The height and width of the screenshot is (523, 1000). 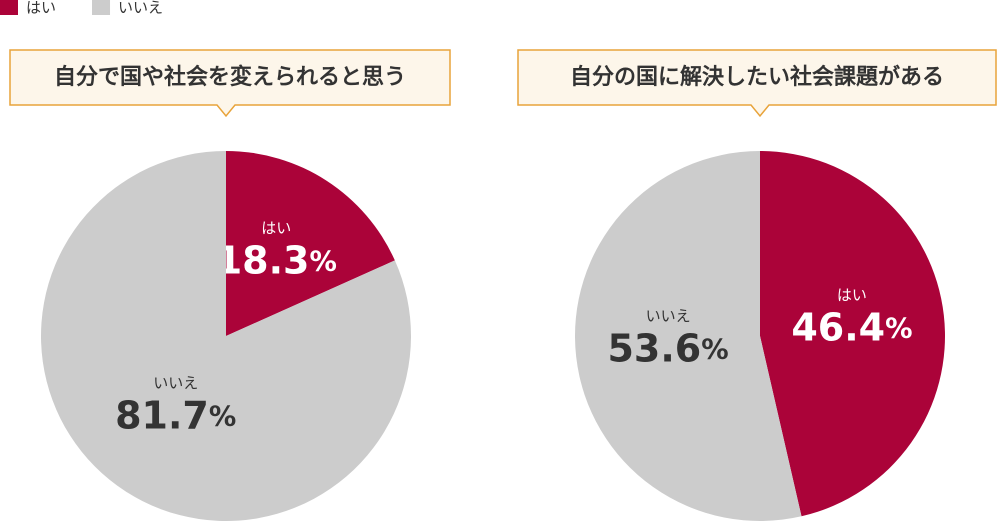 What do you see at coordinates (276, 260) in the screenshot?
I see `slice-value: 18.3%` at bounding box center [276, 260].